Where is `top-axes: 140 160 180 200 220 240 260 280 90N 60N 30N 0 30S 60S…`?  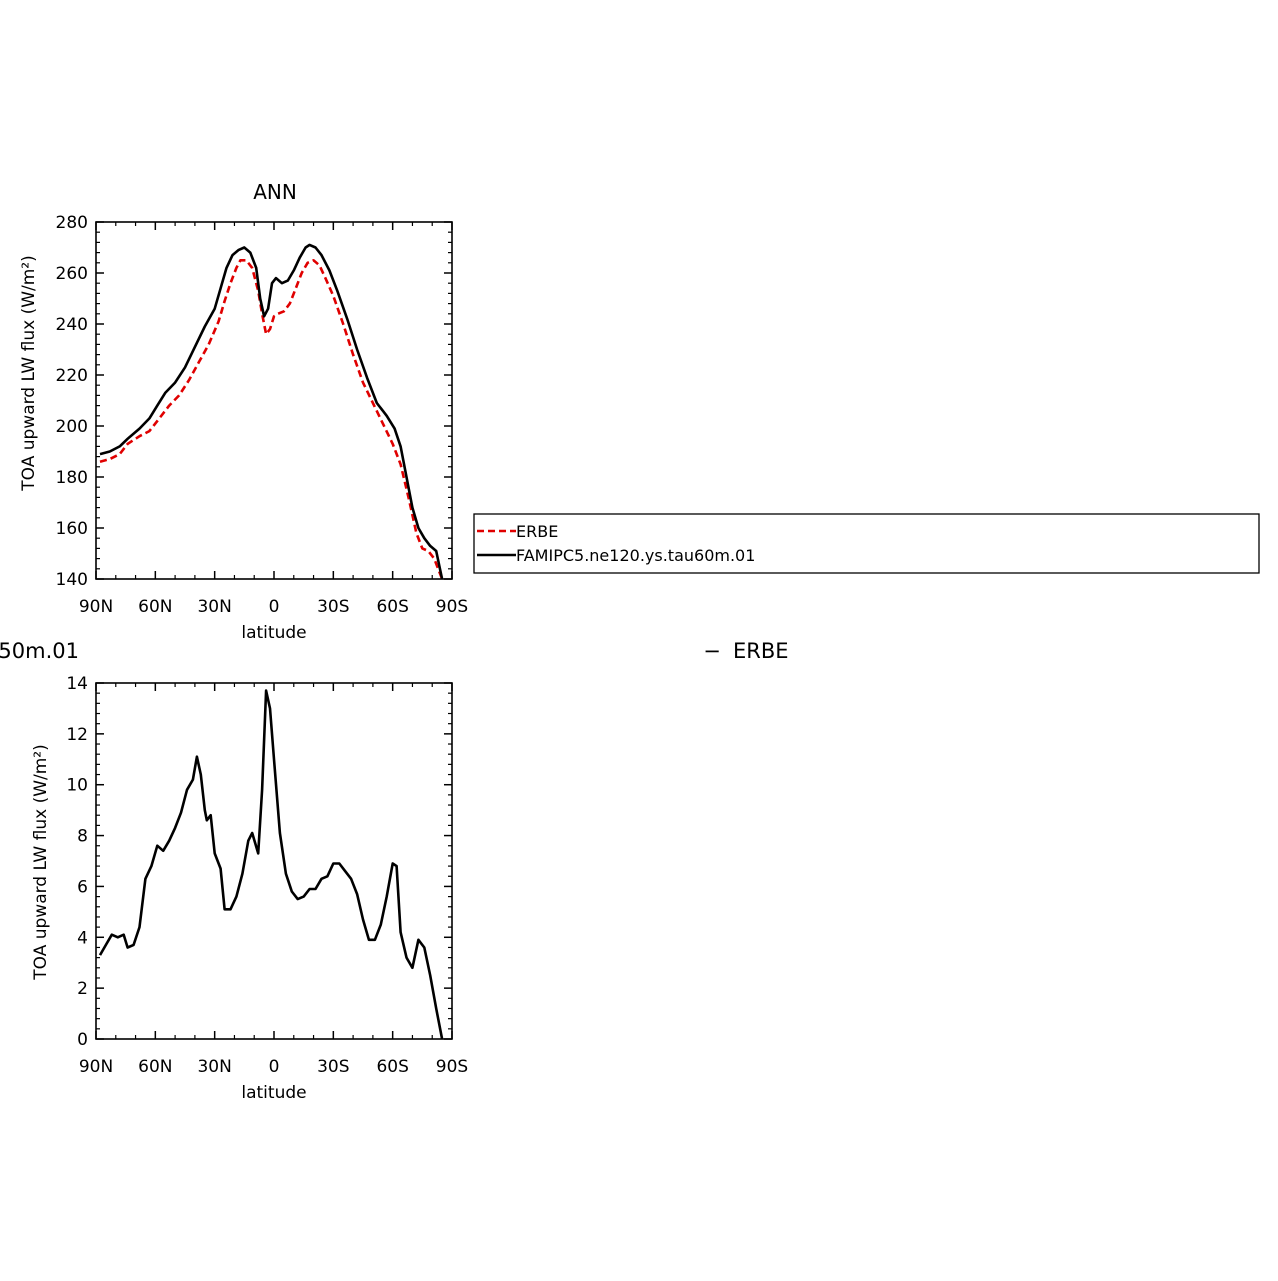 top-axes: 140 160 180 200 220 240 260 280 90N 60N 30N 0 30S 60S… is located at coordinates (262, 415).